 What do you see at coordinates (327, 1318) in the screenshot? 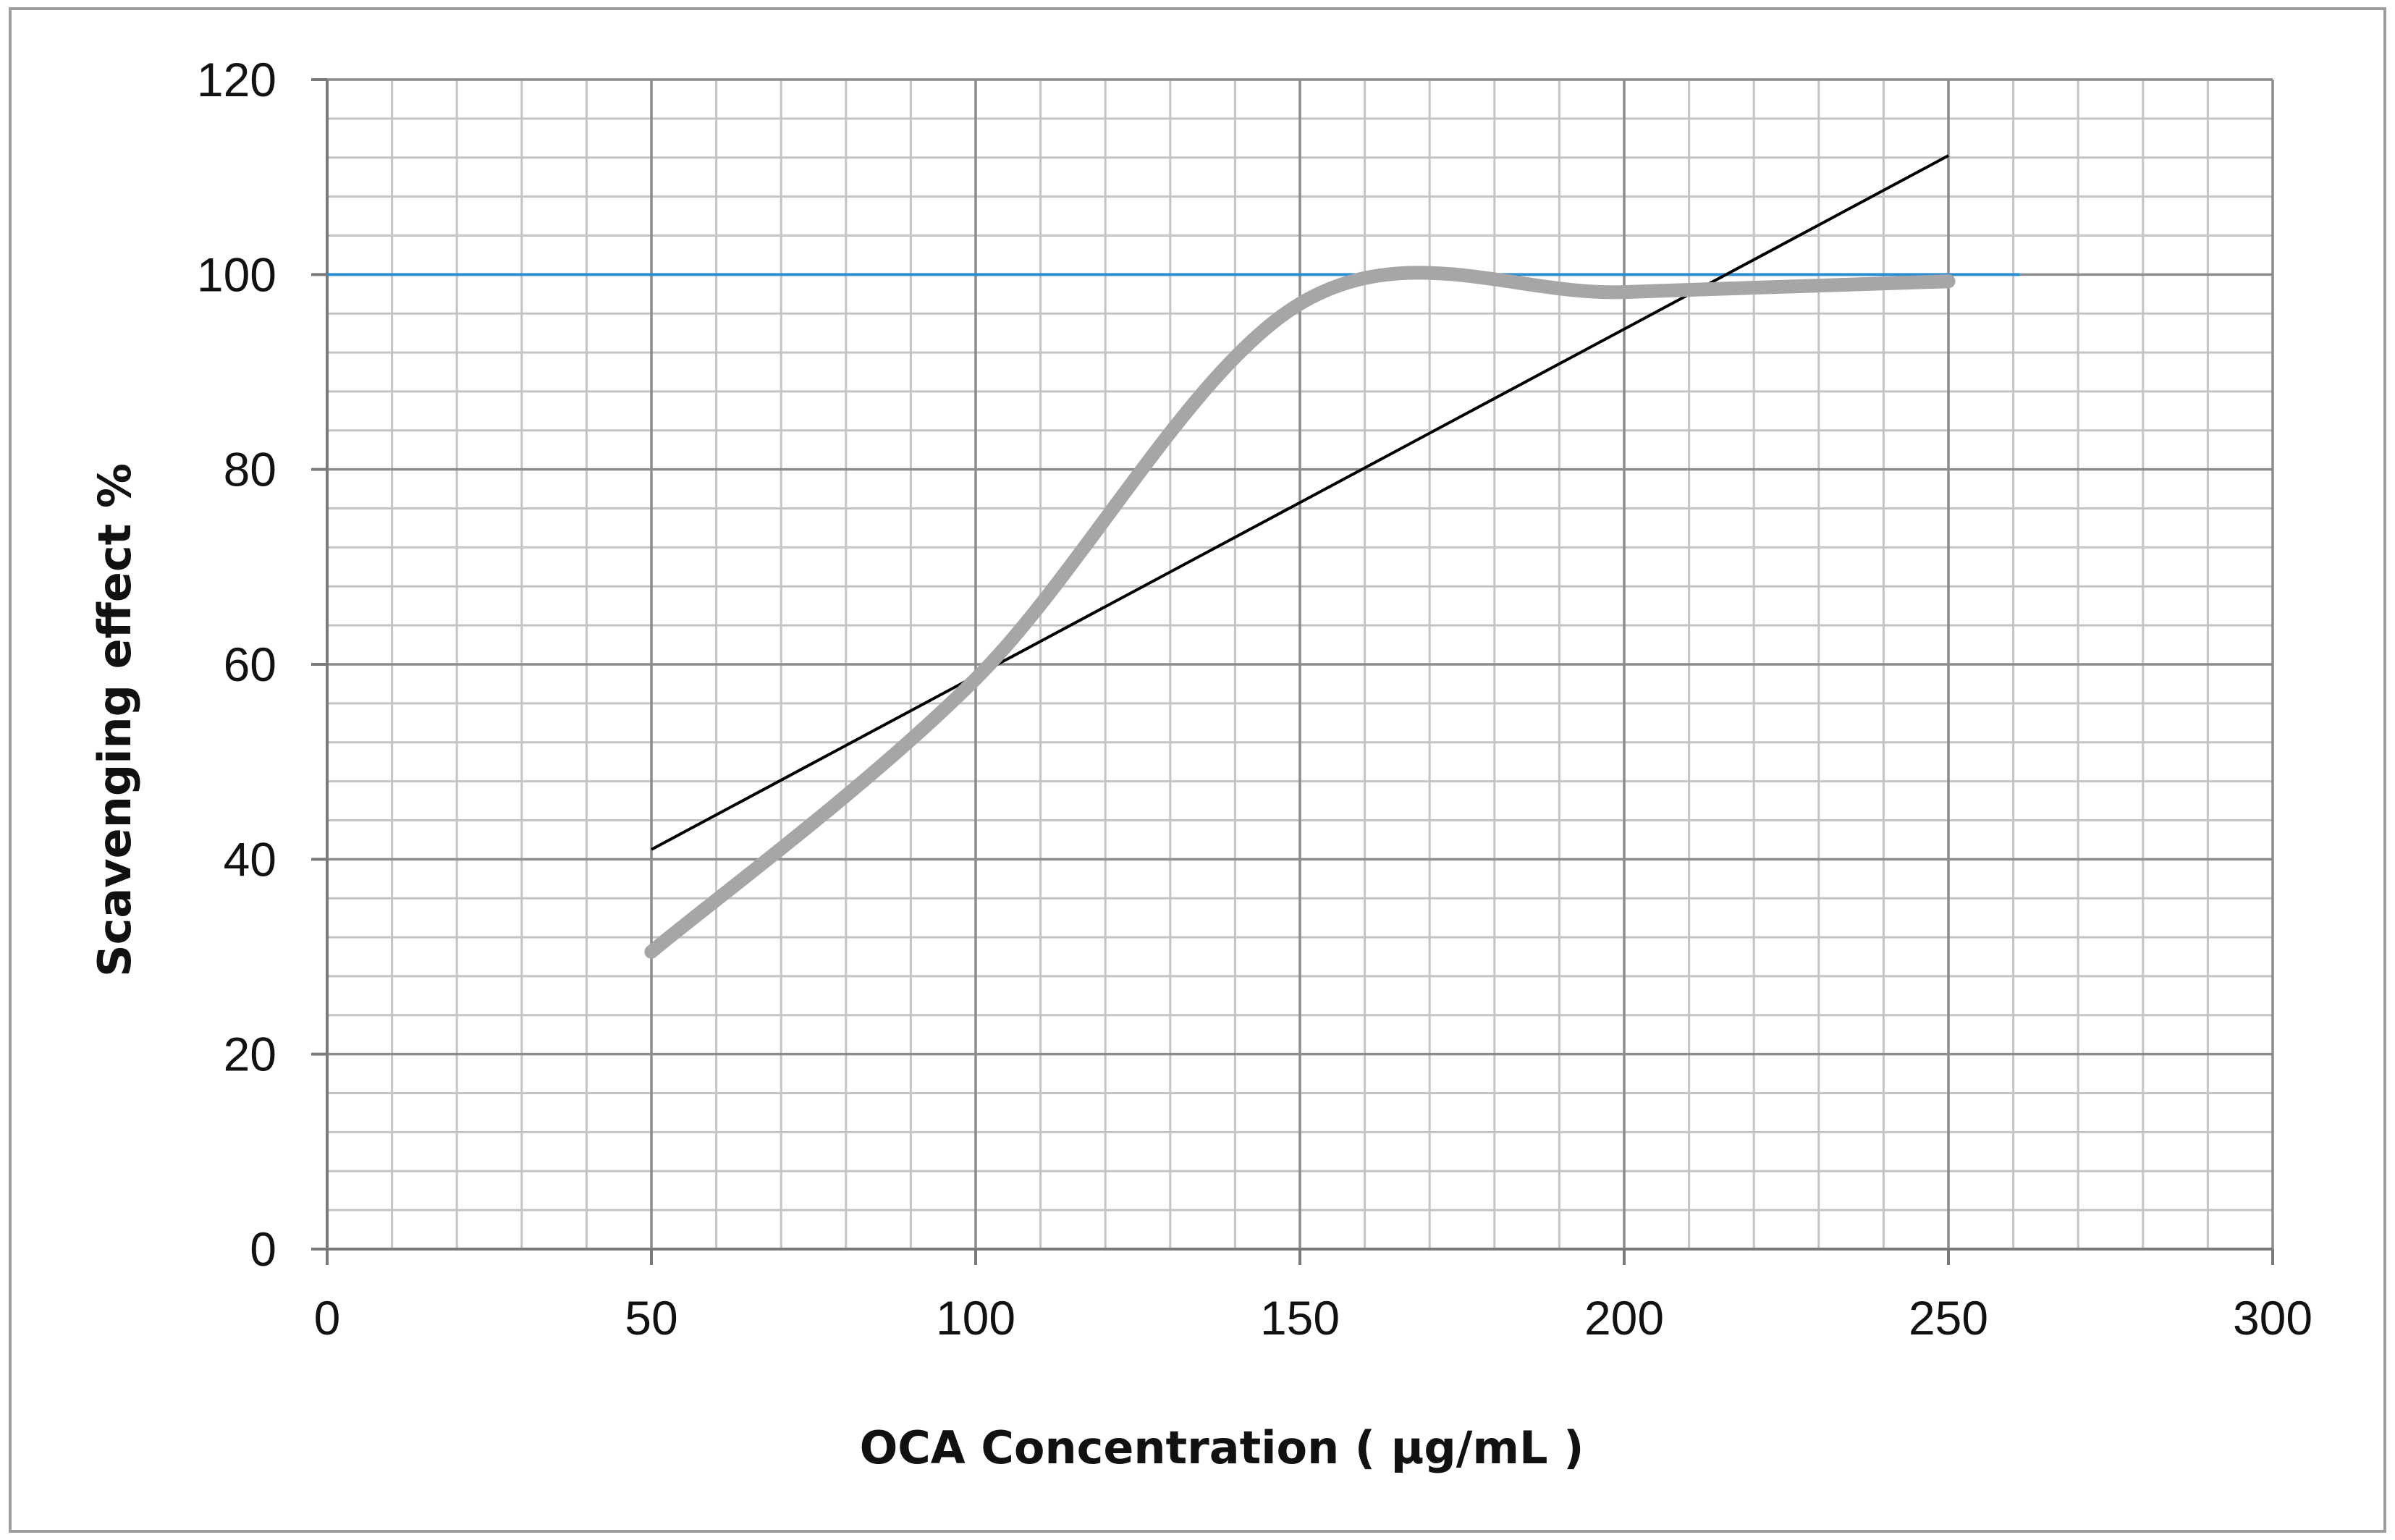
I see `x-tick-label: 0` at bounding box center [327, 1318].